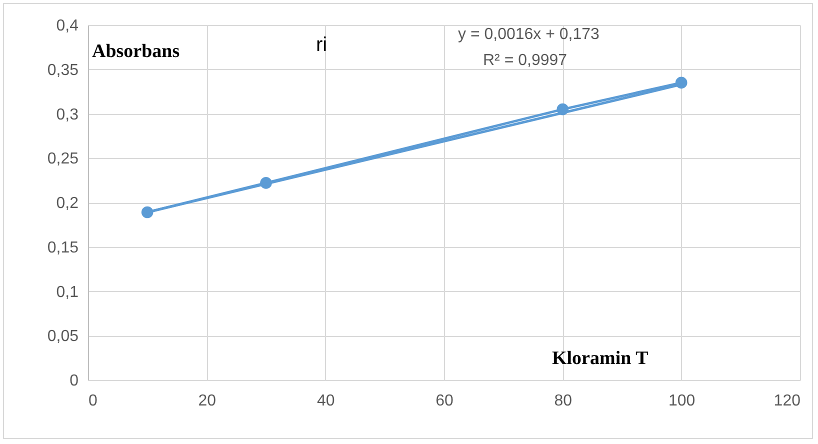 This screenshot has height=444, width=818. Describe the element at coordinates (67, 203) in the screenshot. I see `y-tick-label: 0,2` at that location.